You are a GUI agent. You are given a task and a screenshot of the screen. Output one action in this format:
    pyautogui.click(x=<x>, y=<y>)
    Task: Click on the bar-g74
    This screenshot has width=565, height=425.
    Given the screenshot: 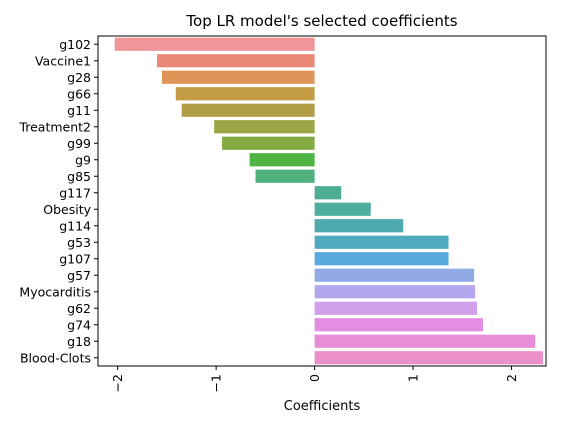 What is the action you would take?
    pyautogui.click(x=398, y=325)
    